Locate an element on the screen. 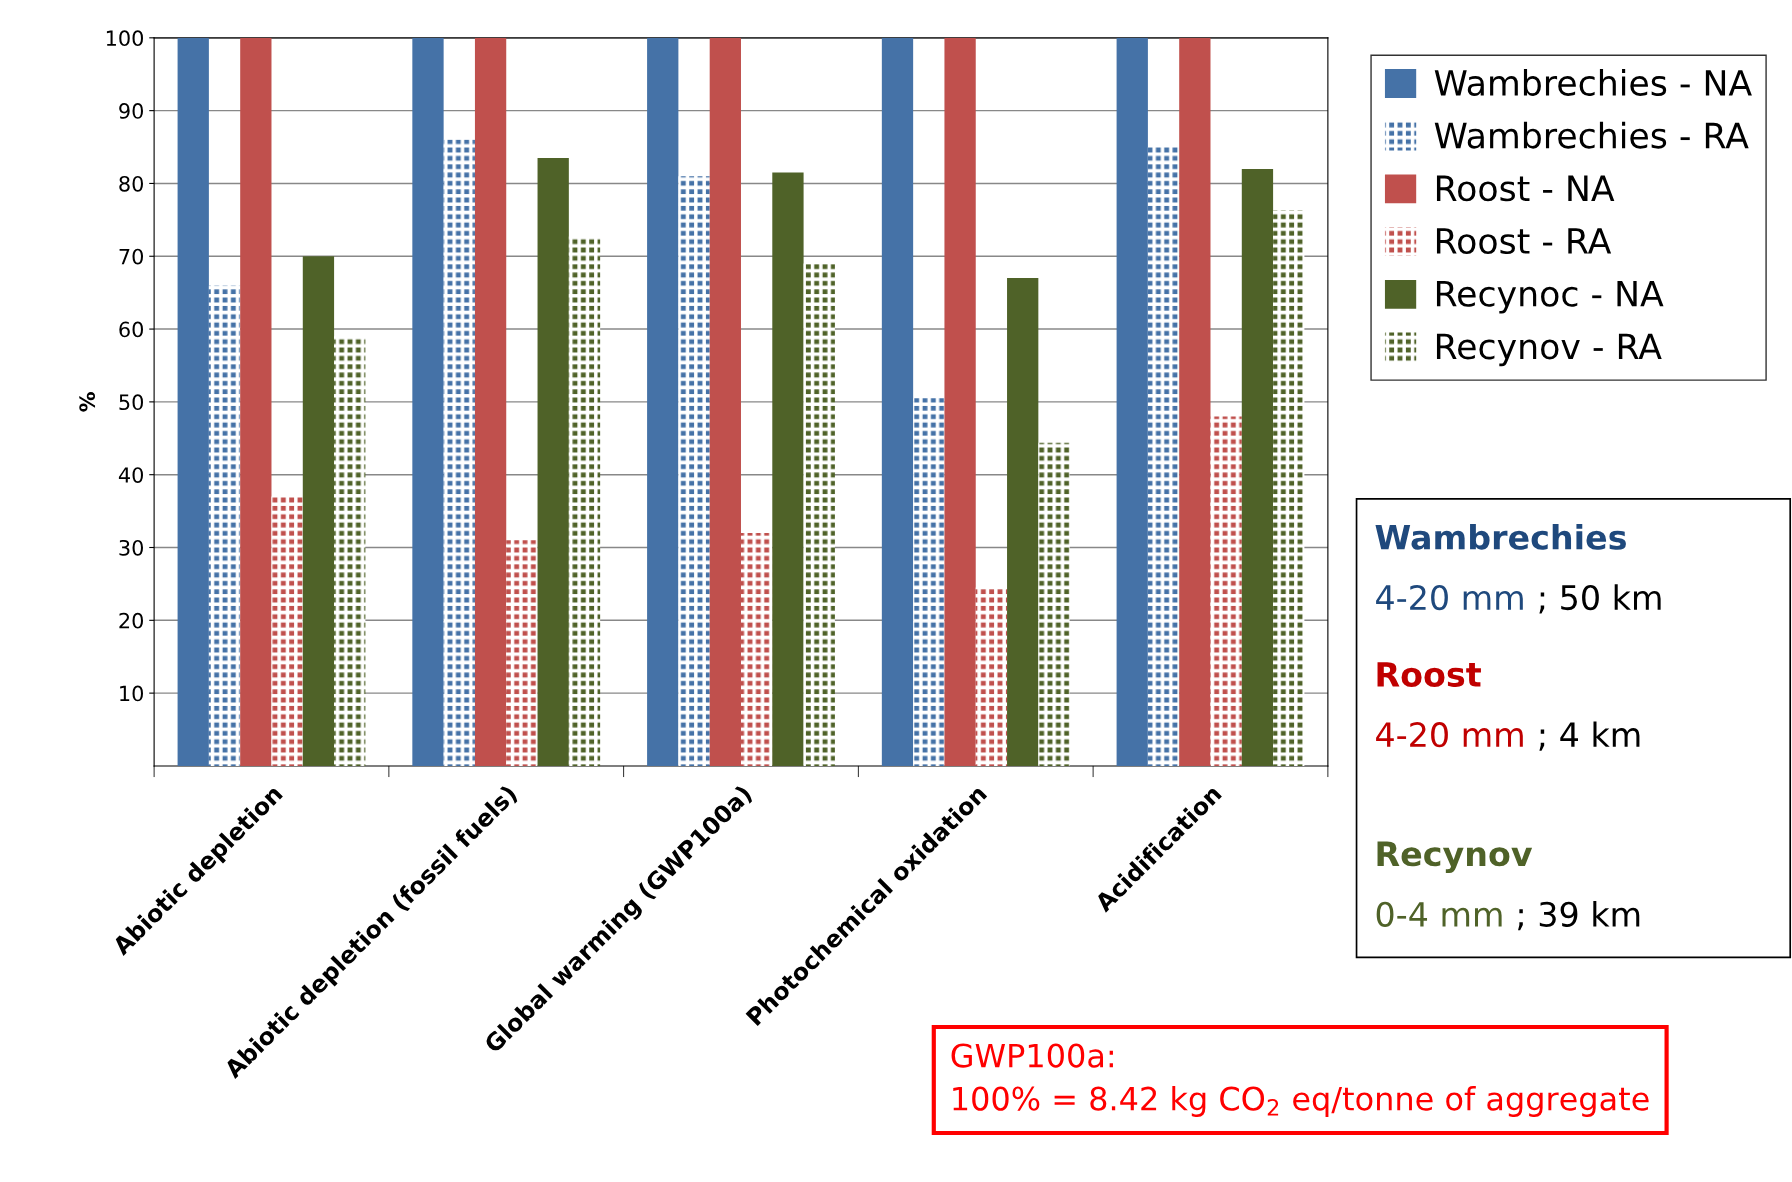  y-tick-label: 90 is located at coordinates (131, 111).